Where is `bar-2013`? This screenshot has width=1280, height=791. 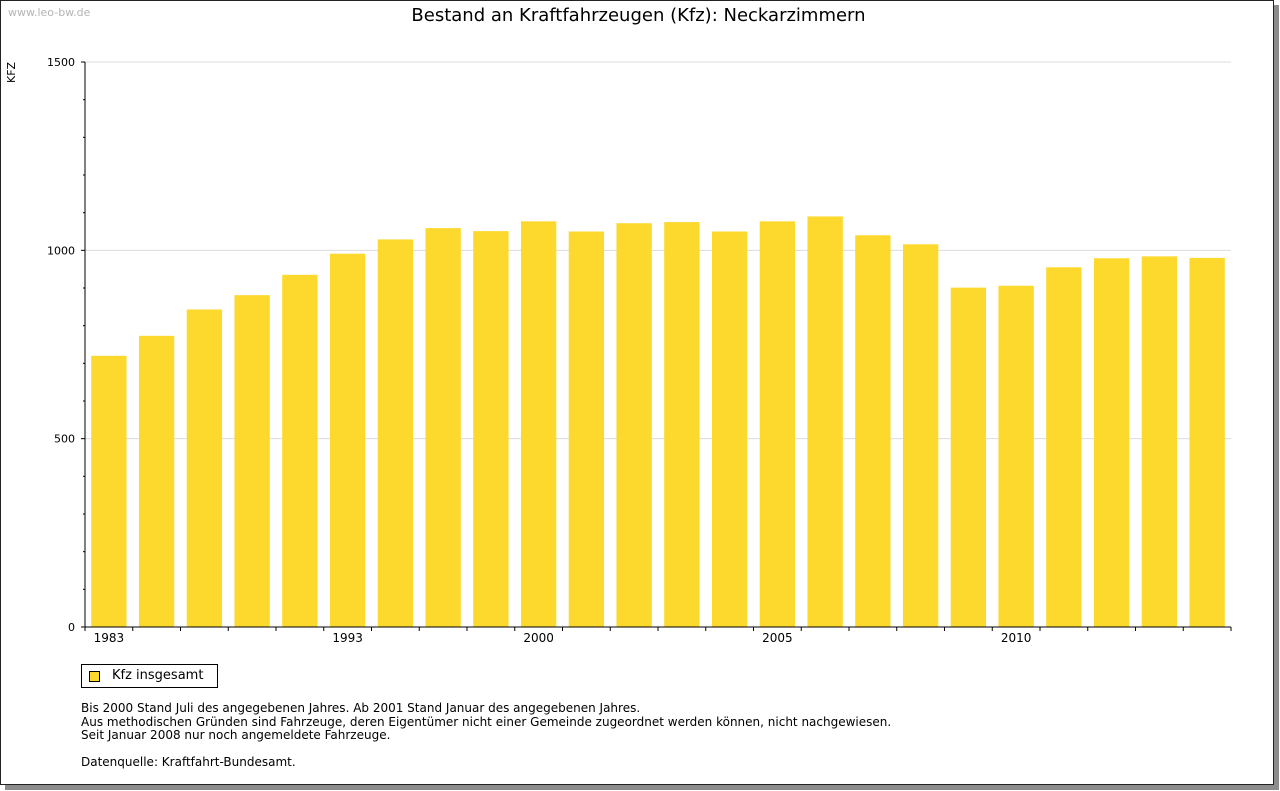 bar-2013 is located at coordinates (1159, 441).